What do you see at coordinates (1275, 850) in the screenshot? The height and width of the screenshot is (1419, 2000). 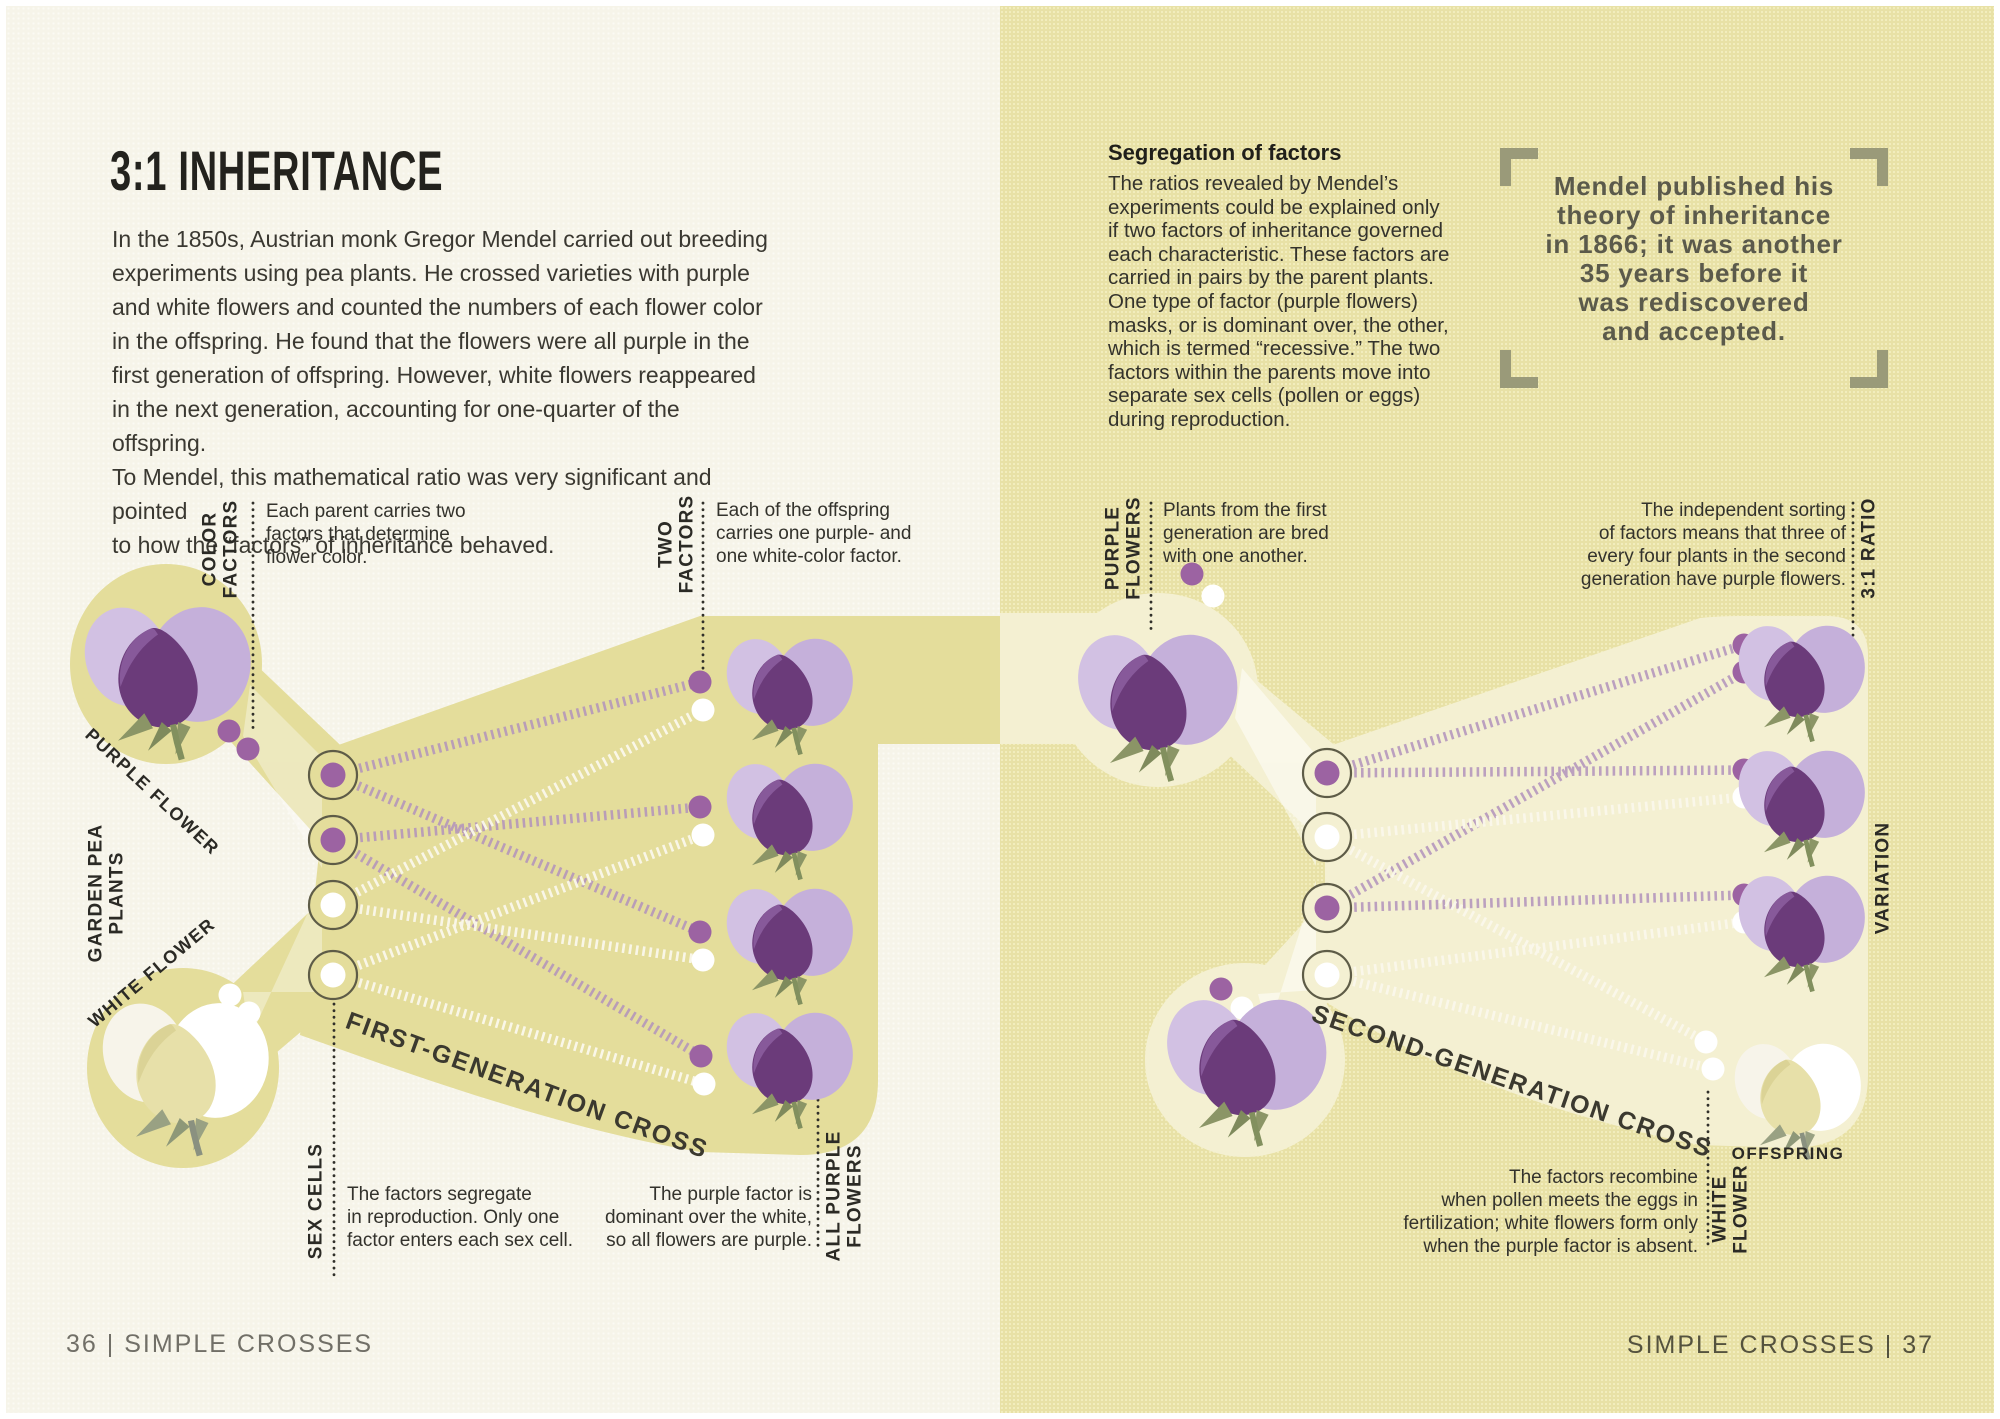 I see `right-beams` at bounding box center [1275, 850].